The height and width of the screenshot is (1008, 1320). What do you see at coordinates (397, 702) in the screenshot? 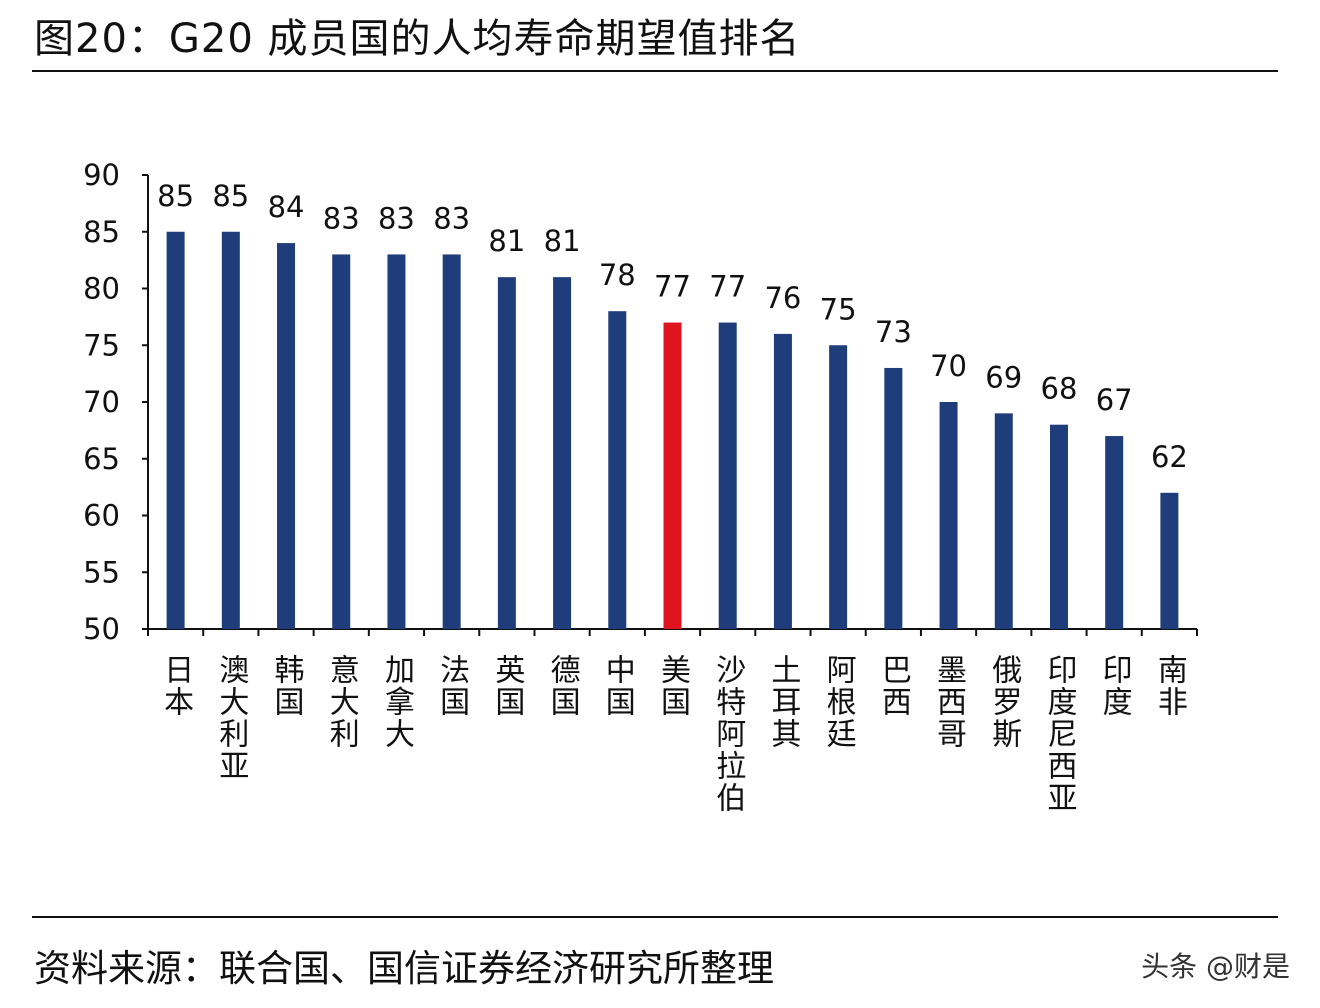
I see `category-label: 加拿大` at bounding box center [397, 702].